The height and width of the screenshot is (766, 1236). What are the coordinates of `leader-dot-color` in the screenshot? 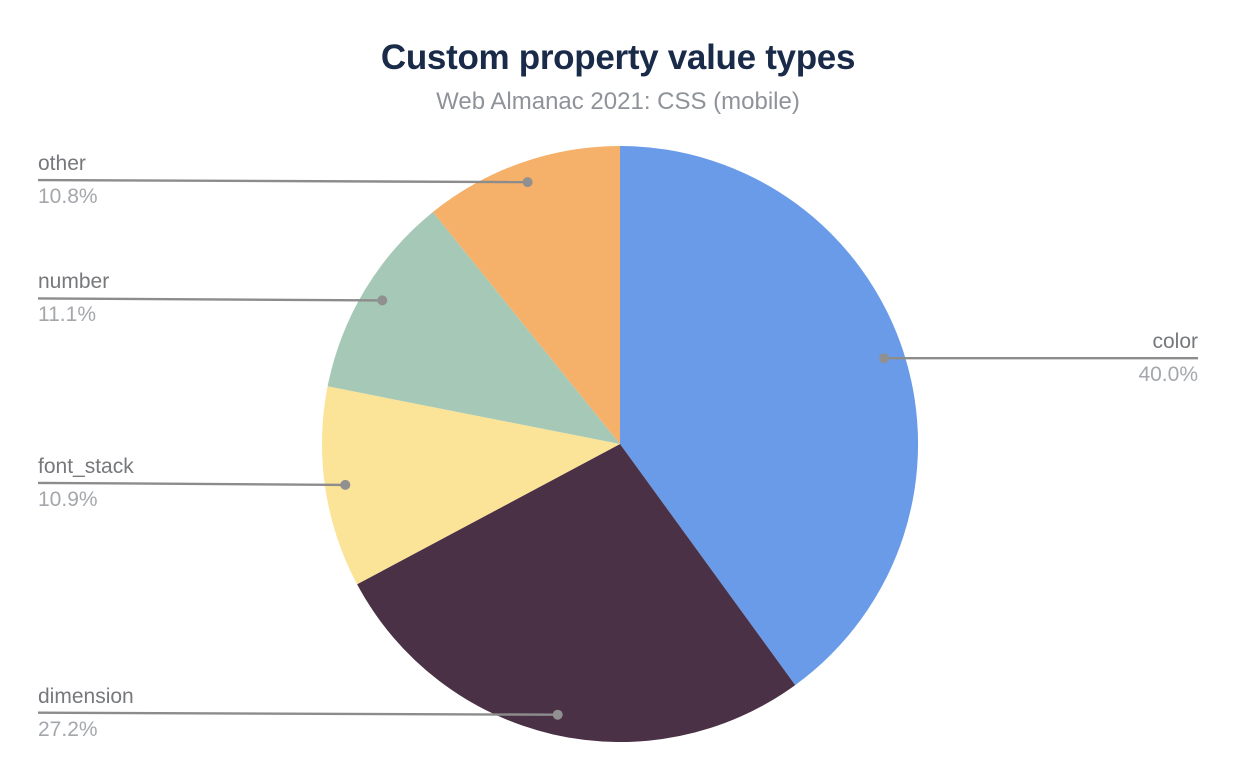 It's located at (884, 358).